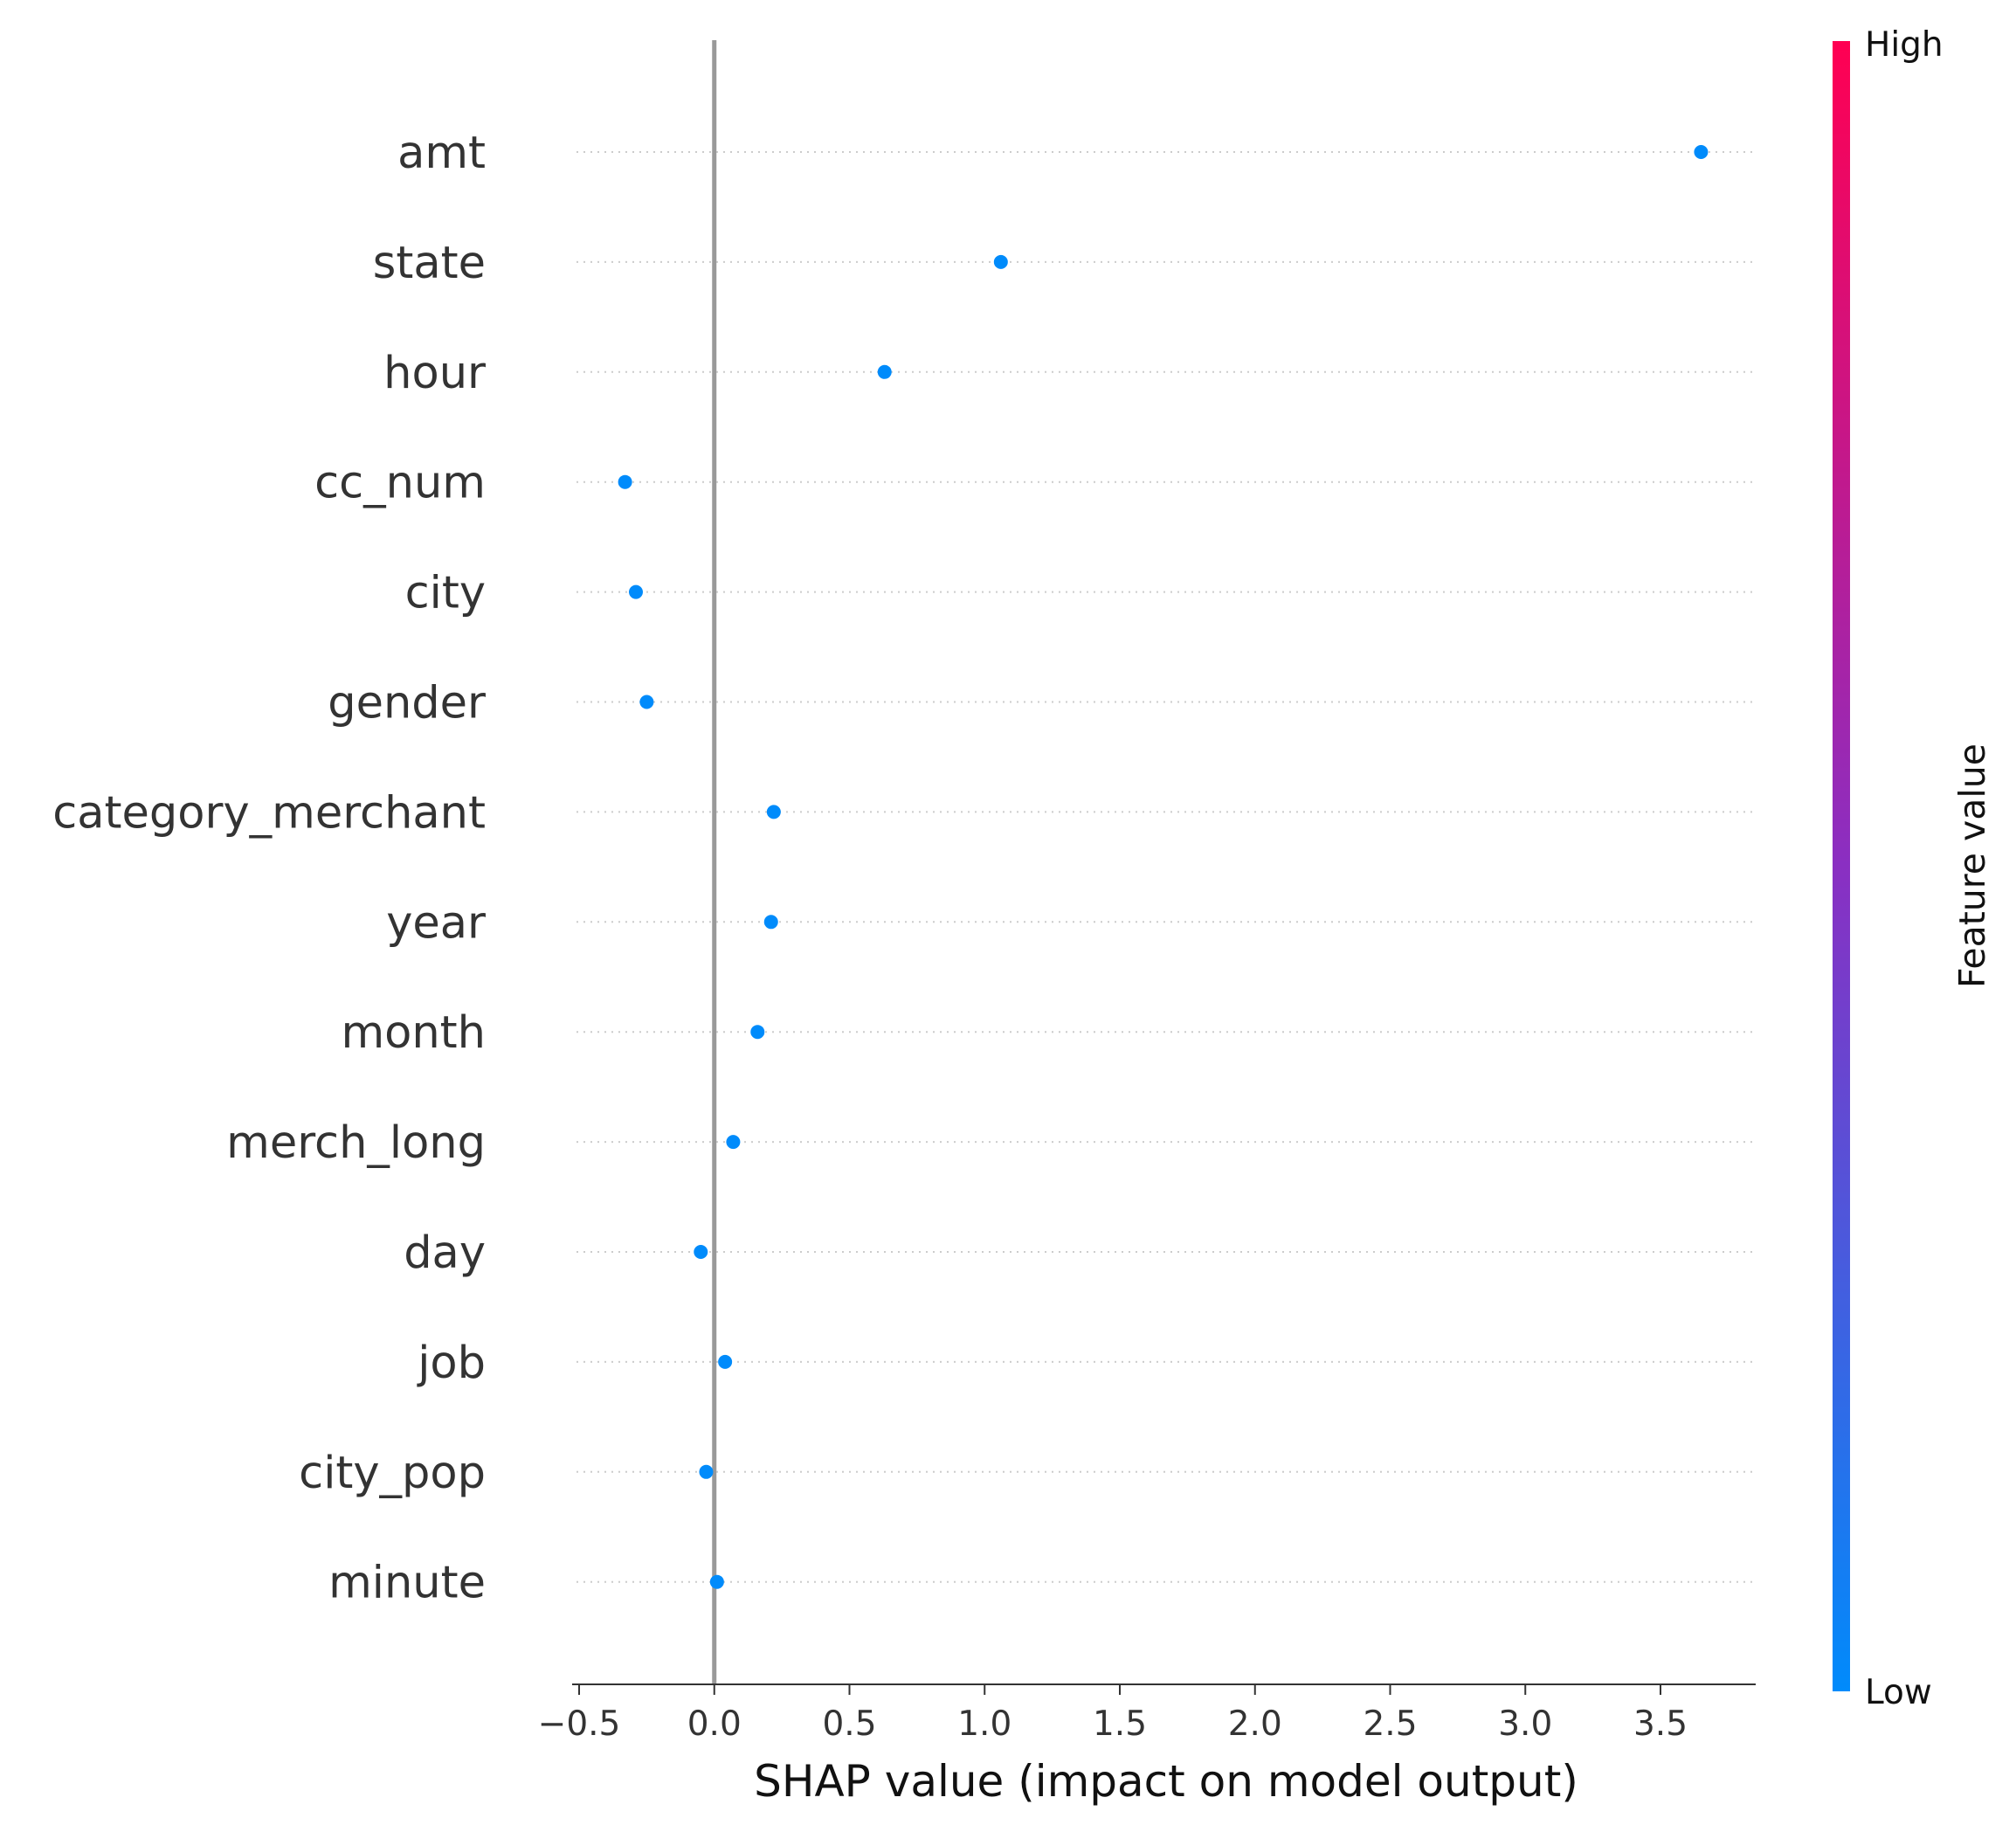 This screenshot has width=2016, height=1832. What do you see at coordinates (269, 813) in the screenshot?
I see `feature-label: category_merchant` at bounding box center [269, 813].